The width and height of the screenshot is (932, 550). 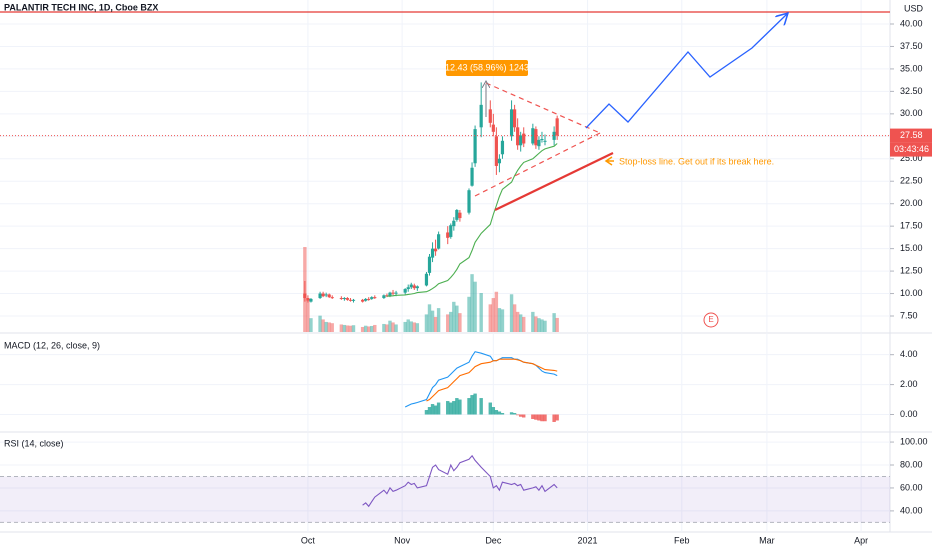 What do you see at coordinates (911, 149) in the screenshot?
I see `countdown-label: 03:43:46` at bounding box center [911, 149].